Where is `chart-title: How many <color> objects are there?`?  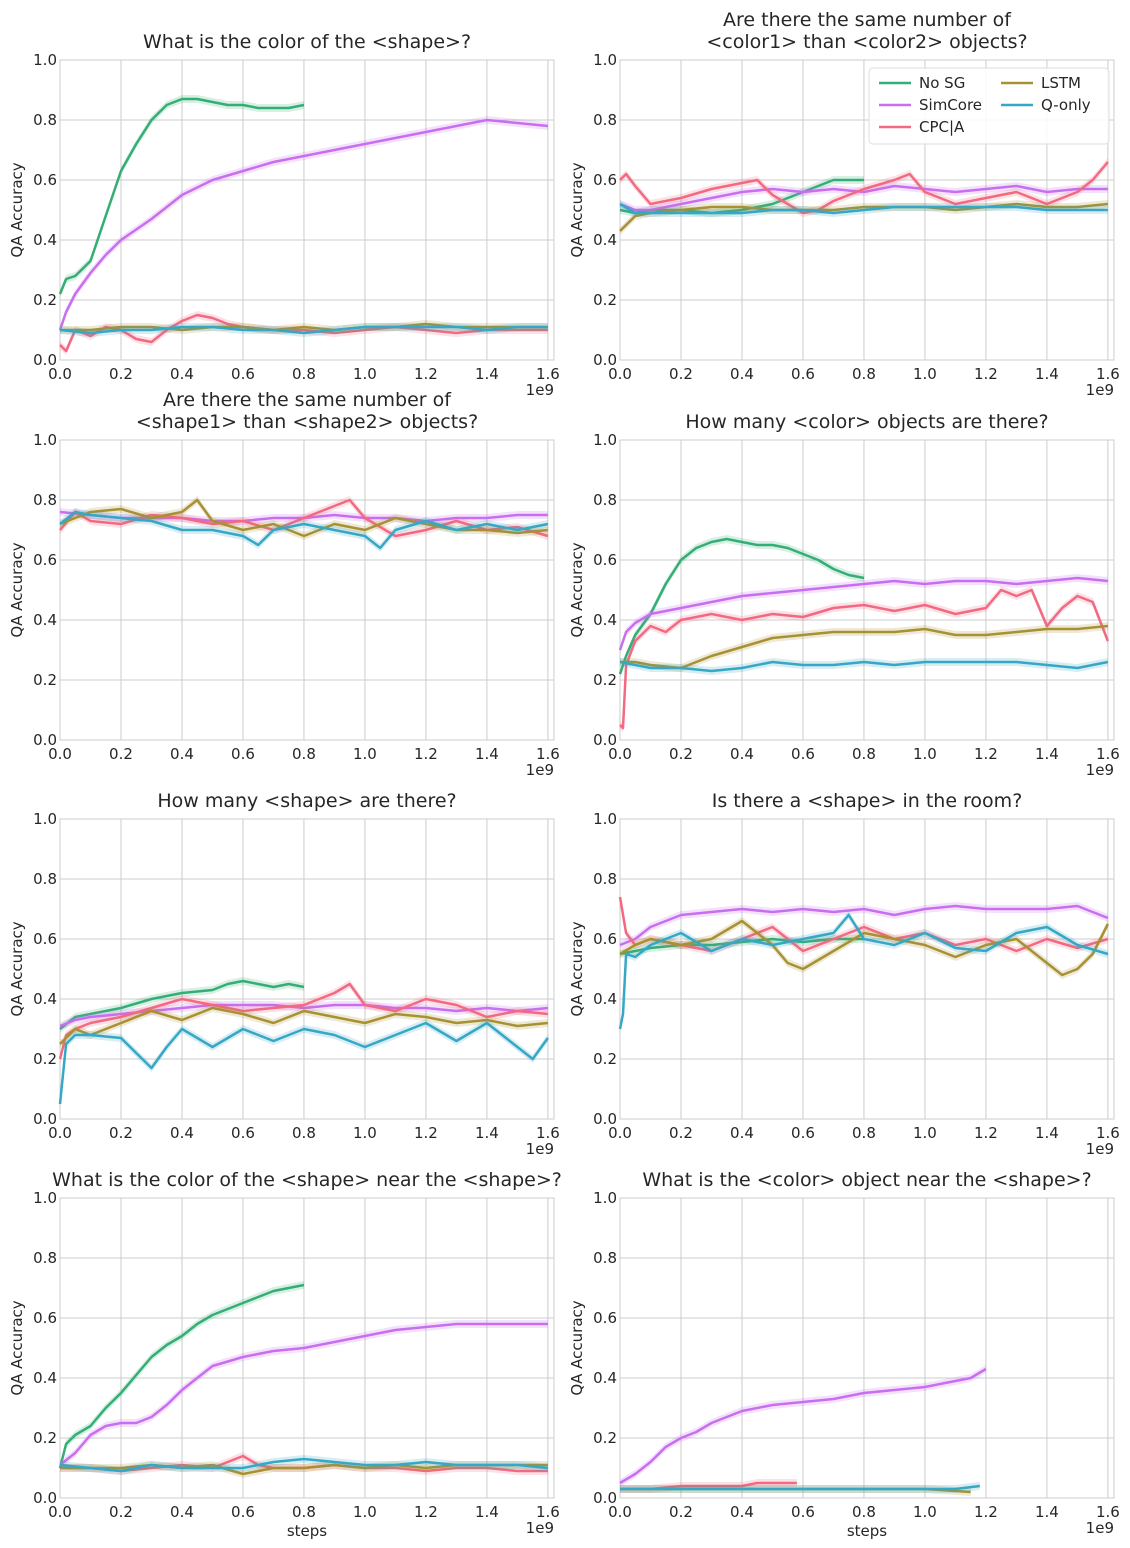 chart-title: How many <color> objects are there? is located at coordinates (866, 422).